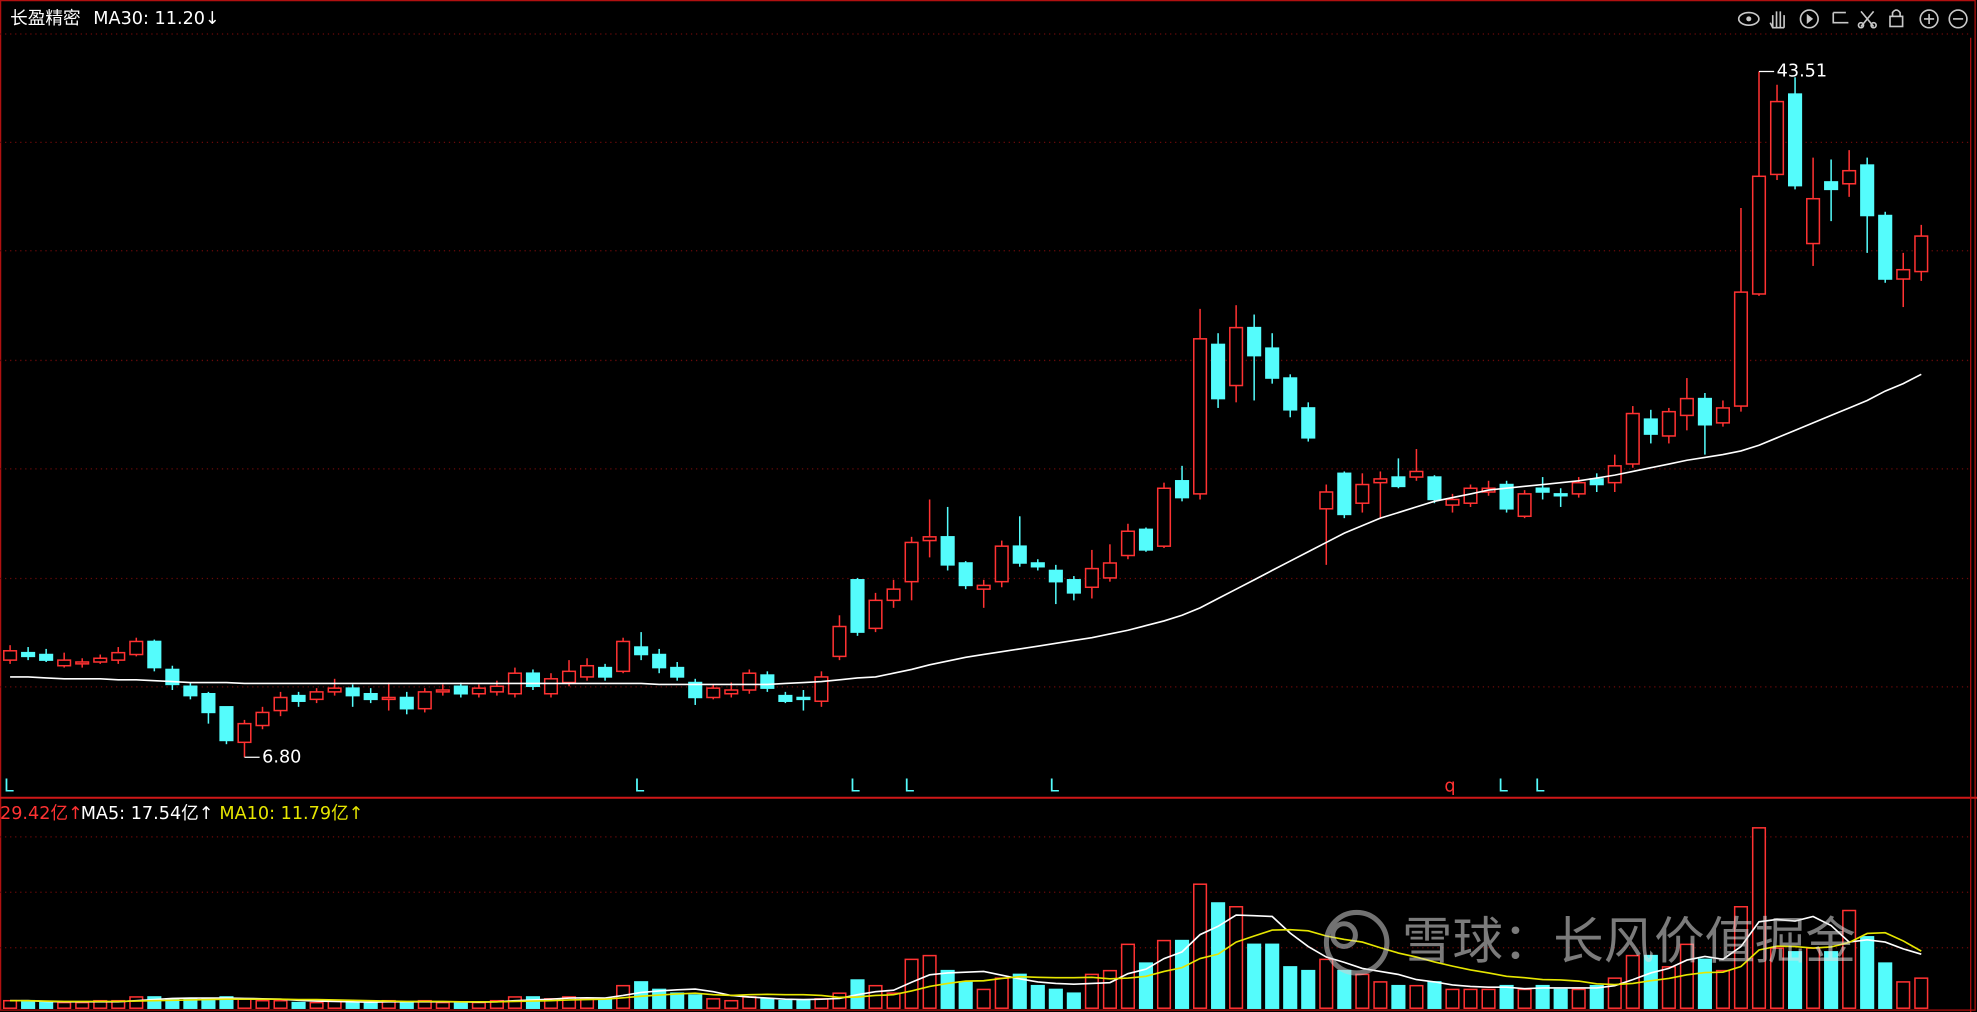 This screenshot has width=1977, height=1012. Describe the element at coordinates (1777, 20) in the screenshot. I see `hand-icon` at that location.